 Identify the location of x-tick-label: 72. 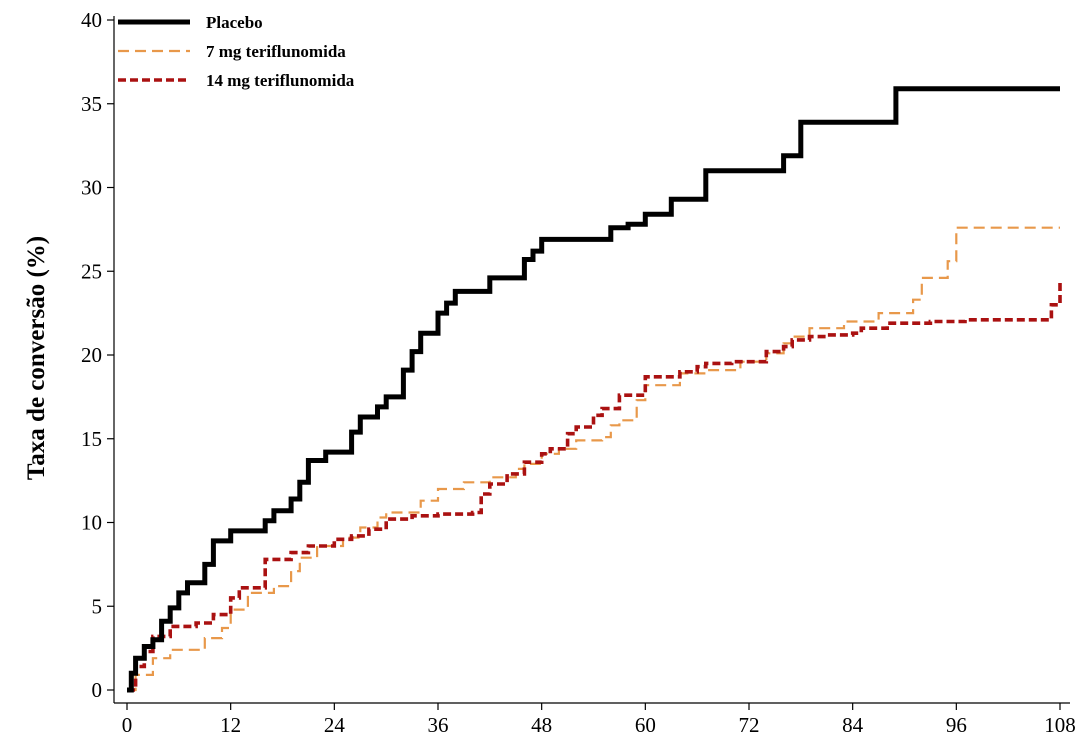
(749, 725).